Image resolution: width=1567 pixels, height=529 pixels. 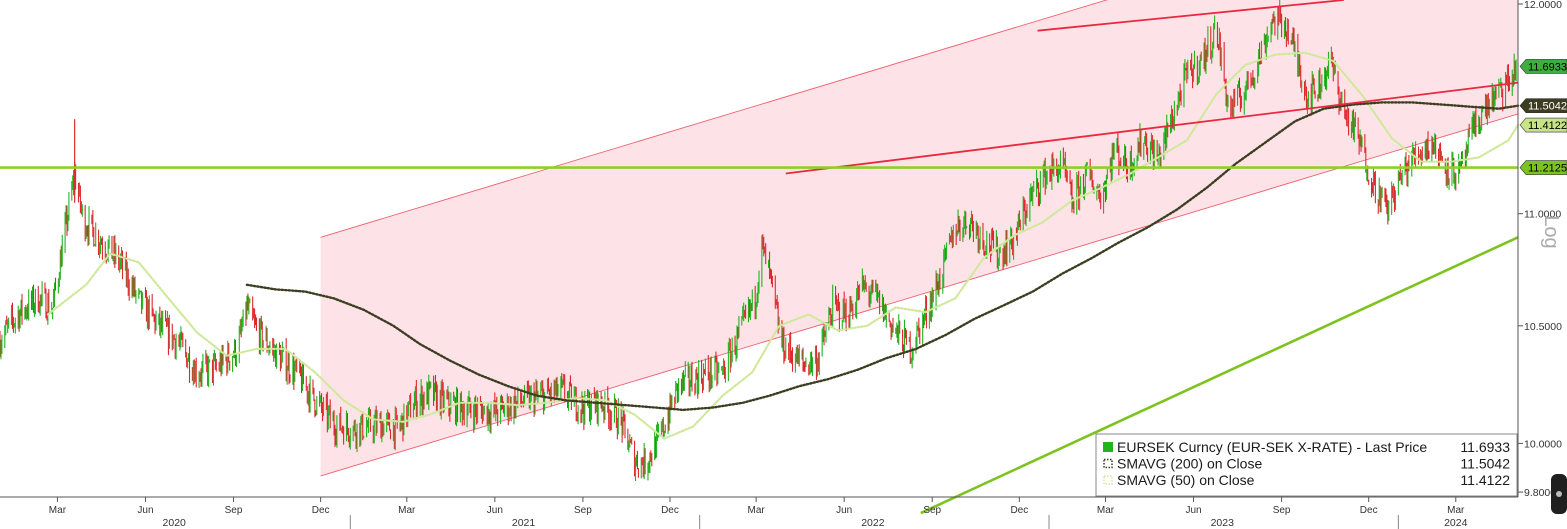 What do you see at coordinates (1547, 169) in the screenshot?
I see `last-value-tag-label: 11.2125` at bounding box center [1547, 169].